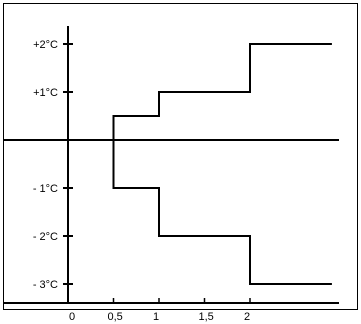  What do you see at coordinates (45, 285) in the screenshot?
I see `y-tick-label: - 3°C` at bounding box center [45, 285].